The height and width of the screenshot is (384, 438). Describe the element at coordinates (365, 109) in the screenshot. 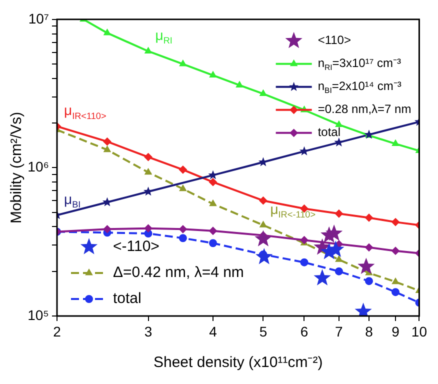

I see `legend-label: =0.28 nm,λ=7 nm` at that location.